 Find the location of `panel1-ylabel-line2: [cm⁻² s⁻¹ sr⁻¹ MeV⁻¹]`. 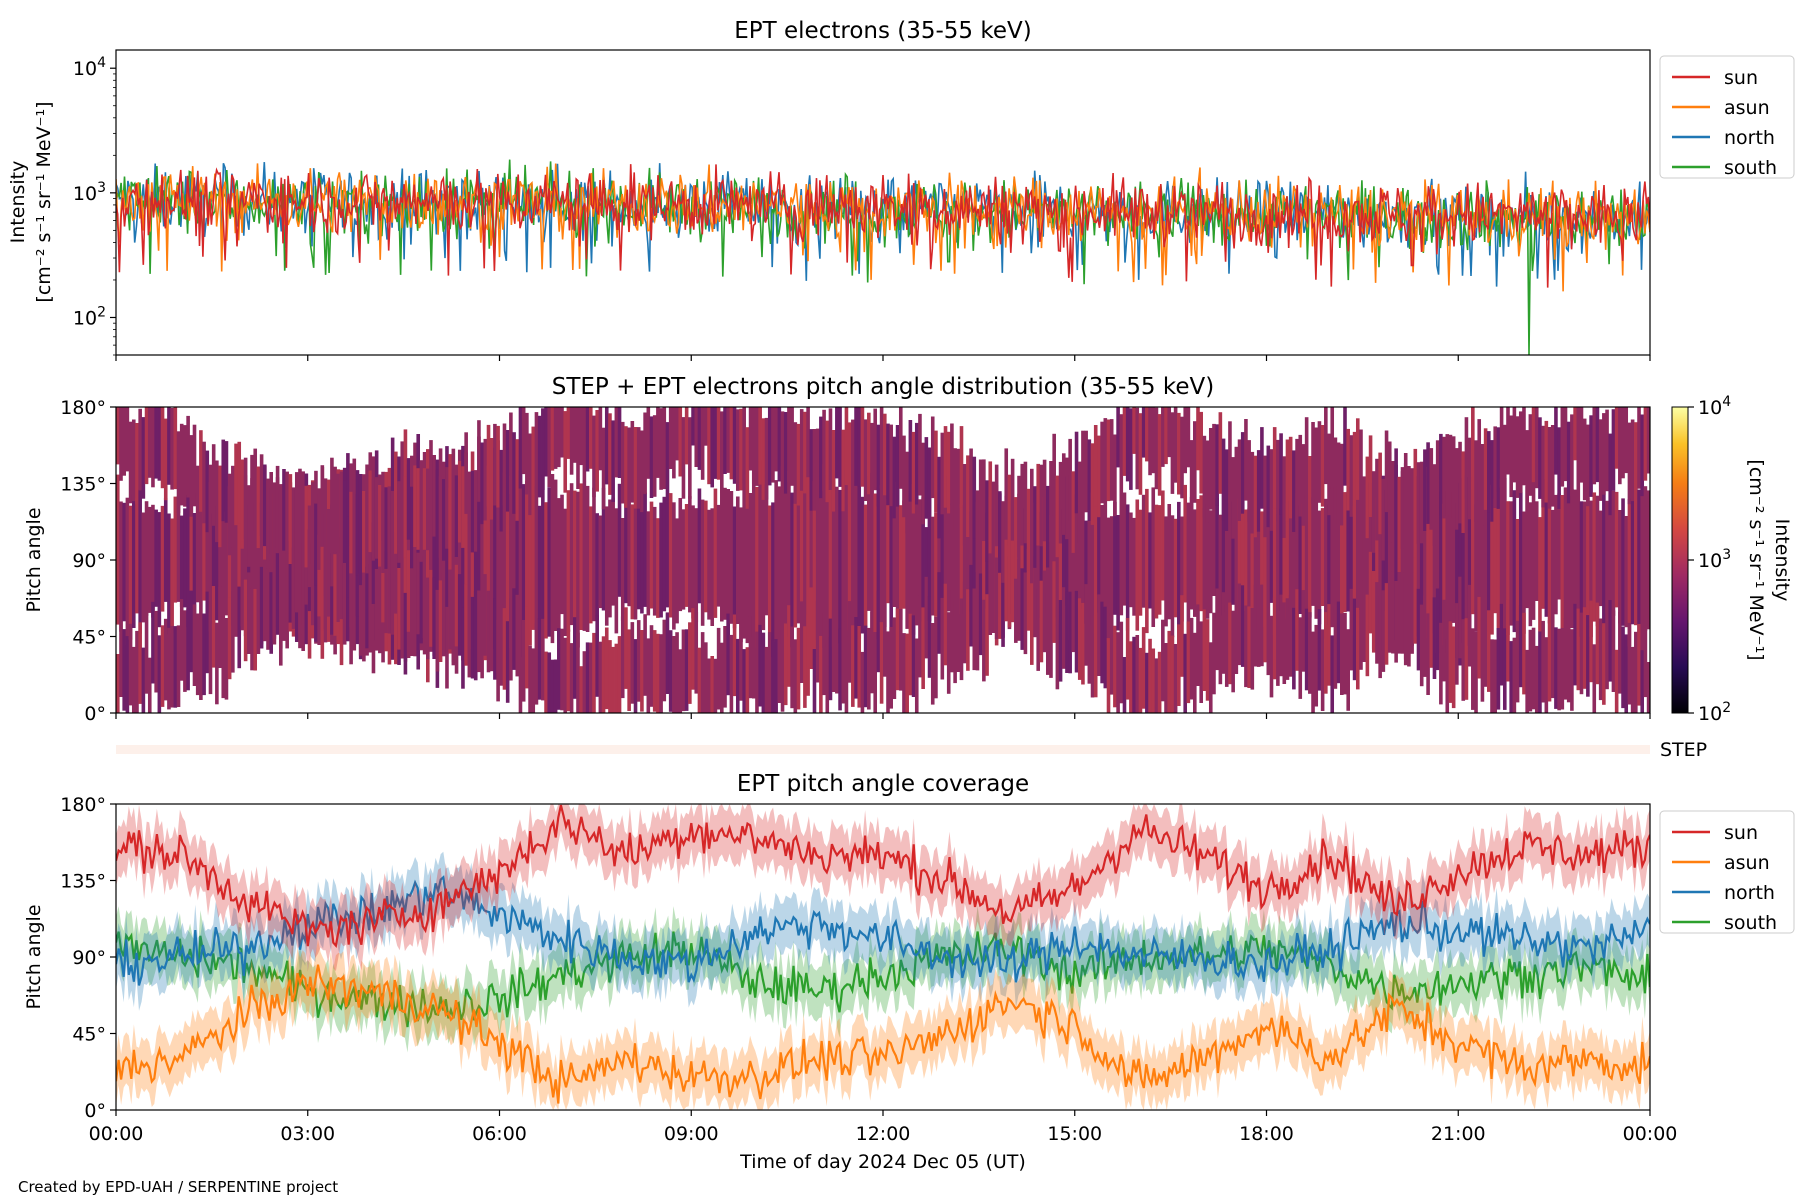

panel1-ylabel-line2: [cm⁻² s⁻¹ sr⁻¹ MeV⁻¹] is located at coordinates (44, 201).